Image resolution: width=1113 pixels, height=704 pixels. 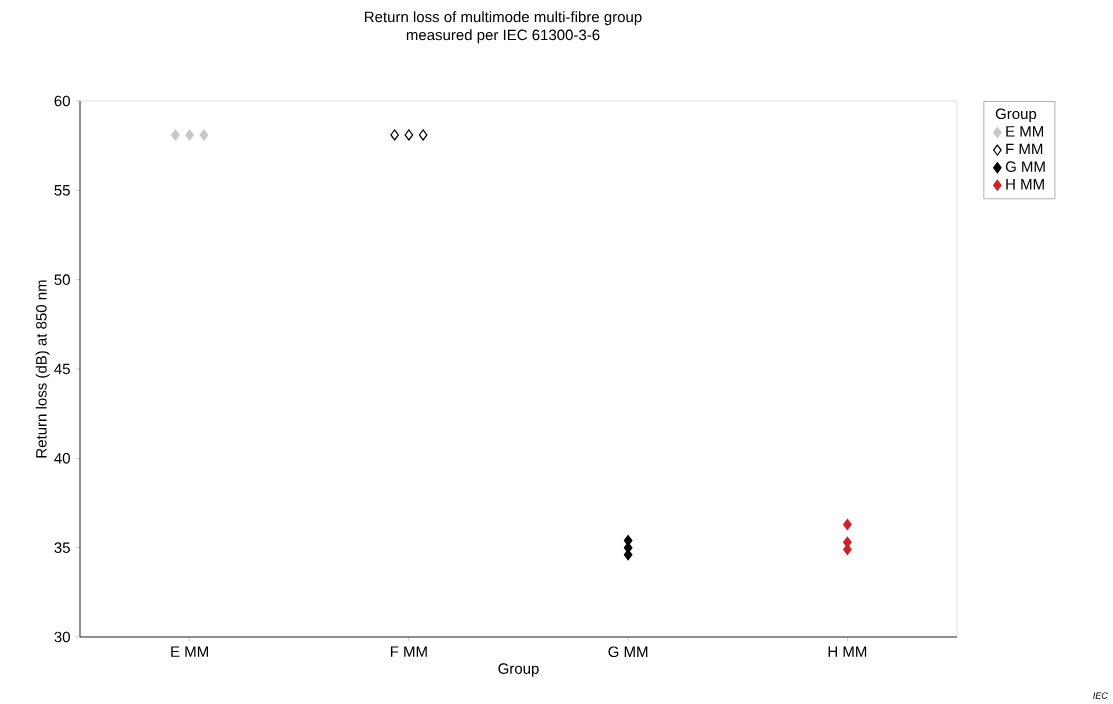 What do you see at coordinates (62, 547) in the screenshot?
I see `y-tick-label: 35` at bounding box center [62, 547].